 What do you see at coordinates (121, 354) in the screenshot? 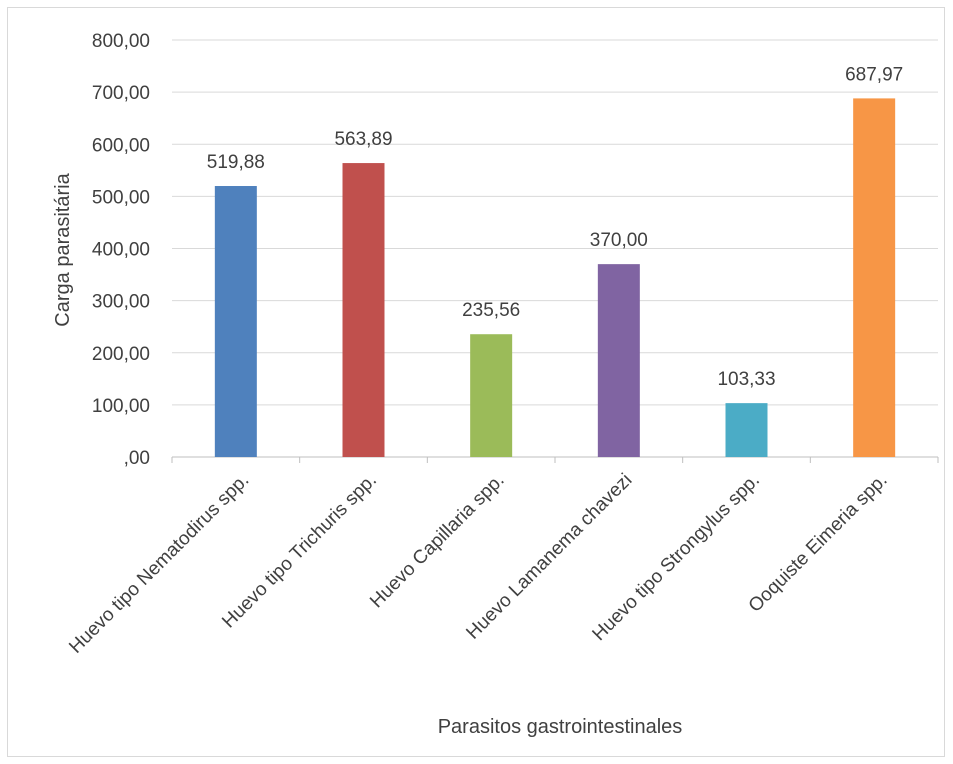
I see `y-tick-label: 200,00` at bounding box center [121, 354].